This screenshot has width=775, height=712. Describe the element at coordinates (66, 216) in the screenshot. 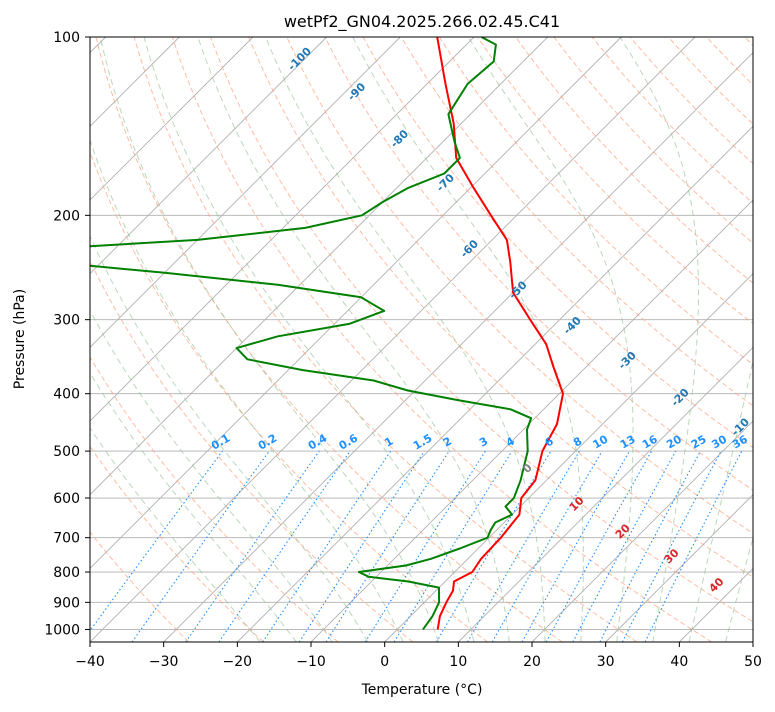

I see `y-tick-label: 200` at that location.